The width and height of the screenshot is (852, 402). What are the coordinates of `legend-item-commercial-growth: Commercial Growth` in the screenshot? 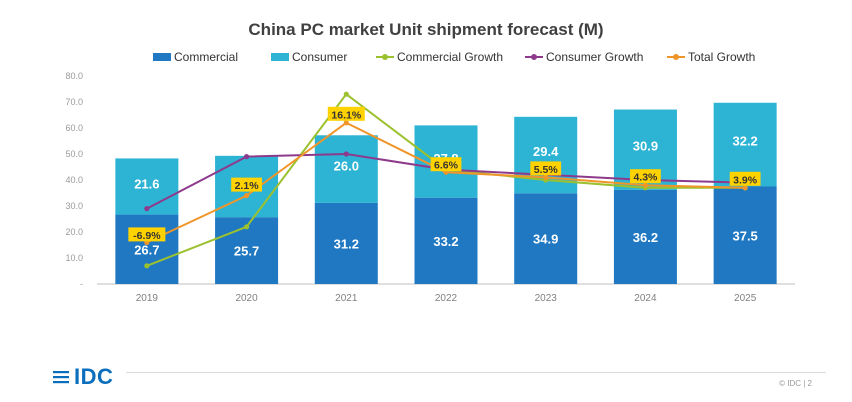 It's located at (439, 57).